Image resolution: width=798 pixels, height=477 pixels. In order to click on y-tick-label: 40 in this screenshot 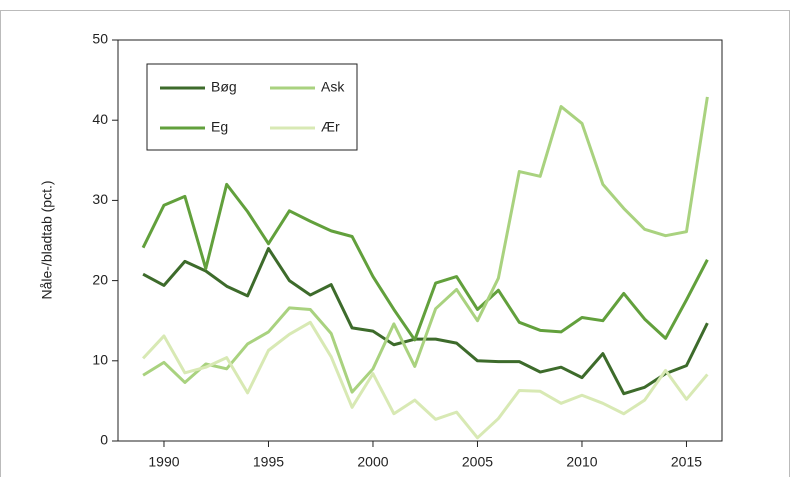, I will do `click(100, 119)`.